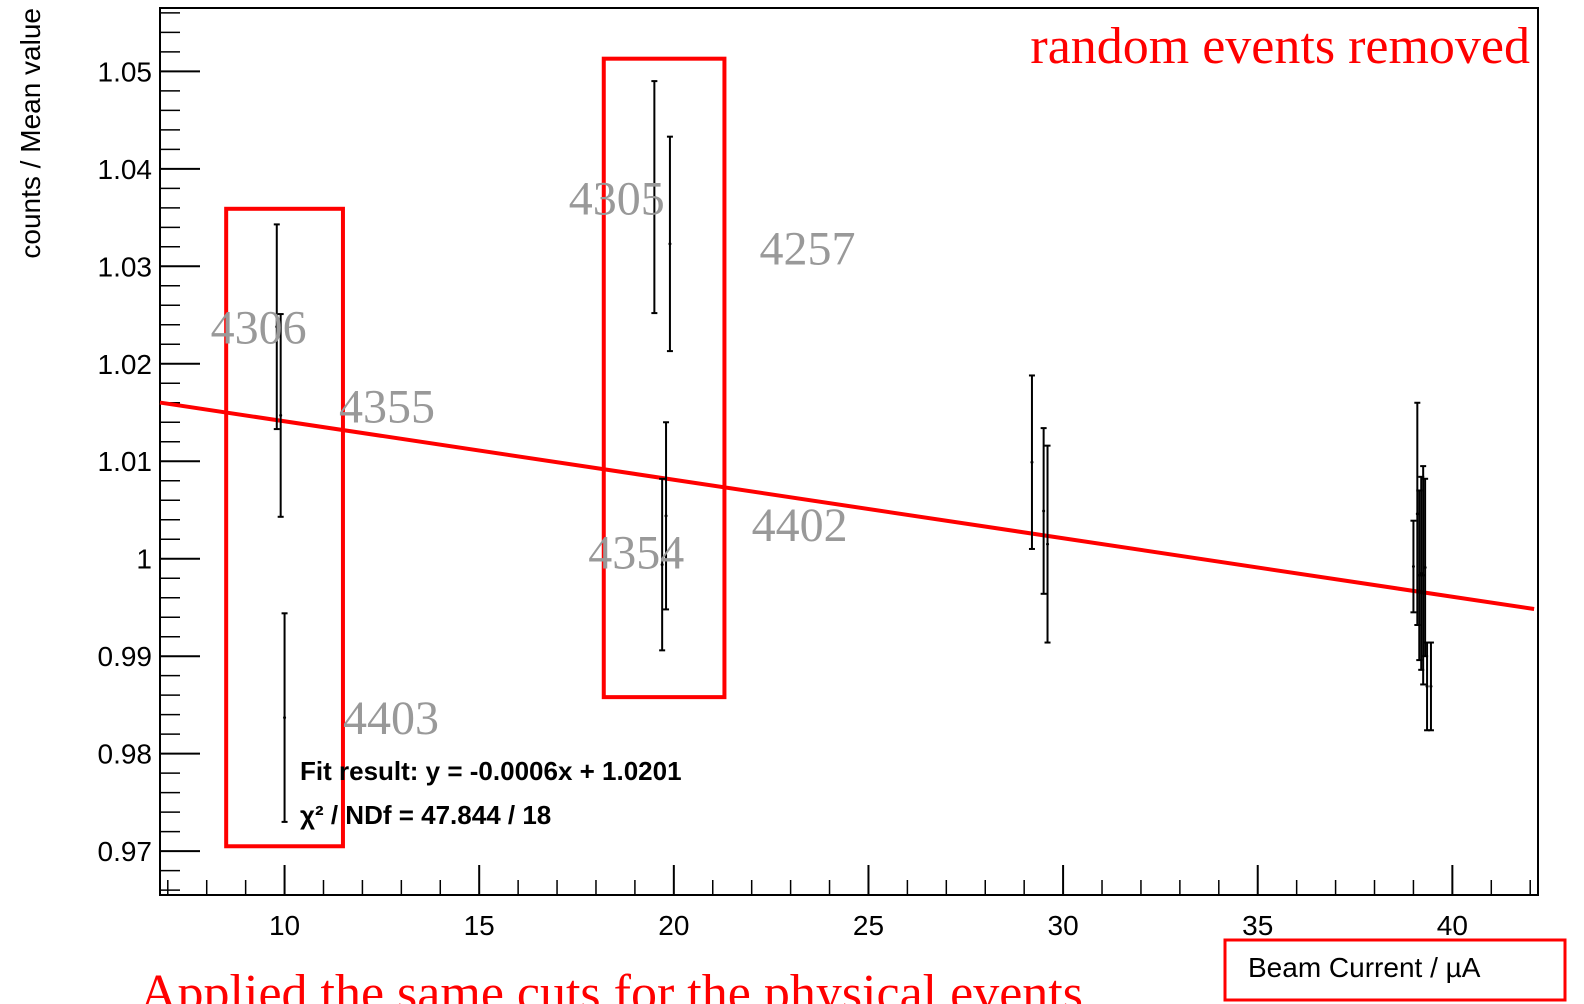  Describe the element at coordinates (144, 559) in the screenshot. I see `y-tick-label: 1` at that location.